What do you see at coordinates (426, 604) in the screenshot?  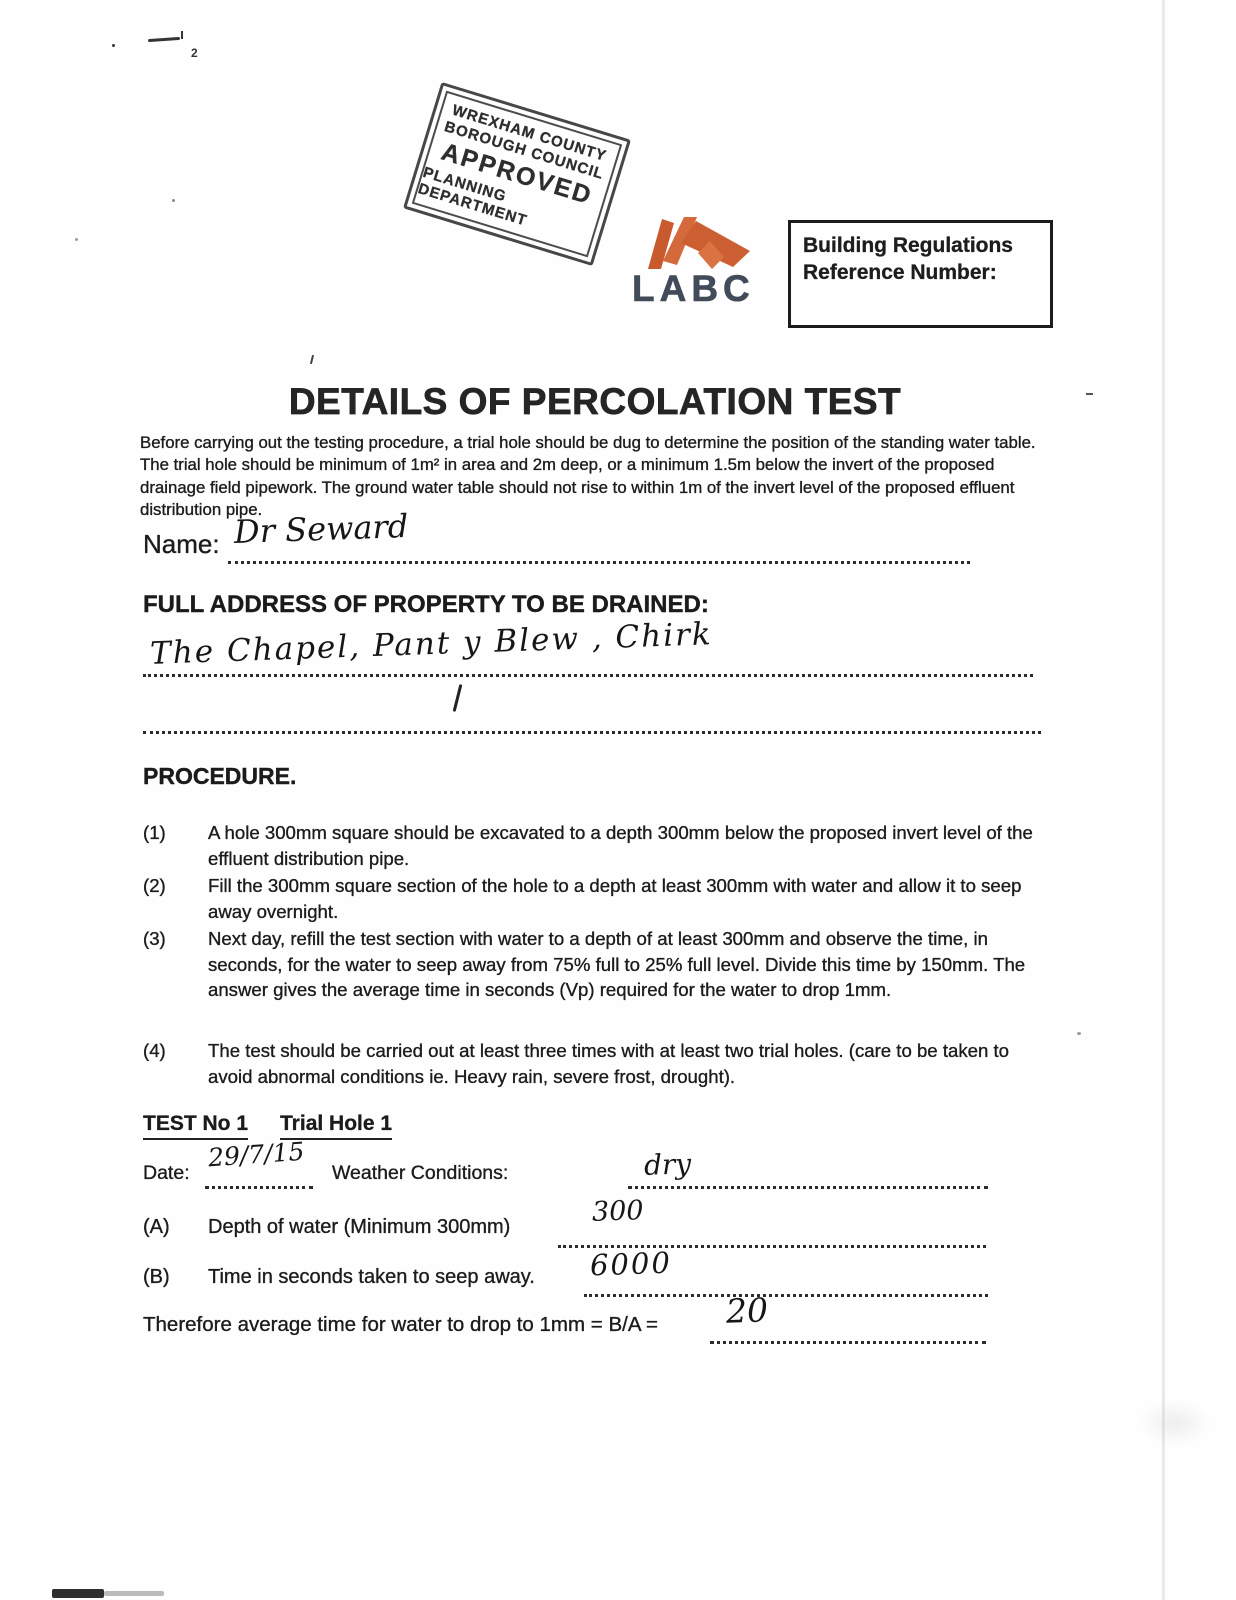 I see `address-heading: FULL ADDRESS OF PROPERTY TO BE DRAINED:` at bounding box center [426, 604].